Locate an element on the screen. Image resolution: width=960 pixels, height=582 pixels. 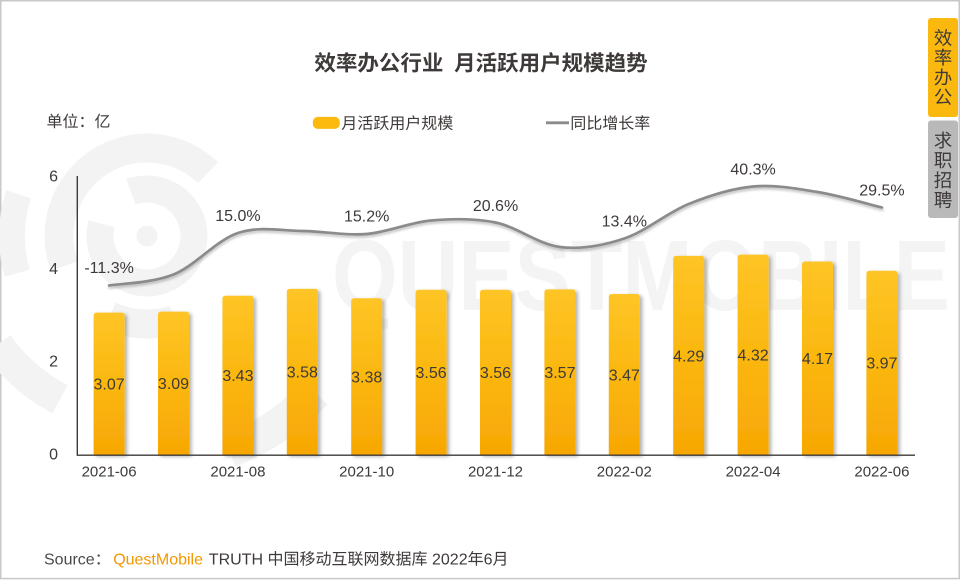
svg-text: 3.47 is located at coordinates (624, 375).